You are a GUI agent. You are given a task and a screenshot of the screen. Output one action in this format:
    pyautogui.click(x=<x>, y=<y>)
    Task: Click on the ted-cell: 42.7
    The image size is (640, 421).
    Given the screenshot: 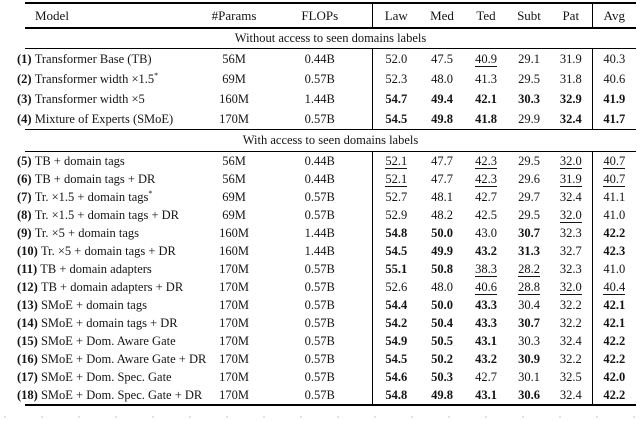 What is the action you would take?
    pyautogui.click(x=486, y=377)
    